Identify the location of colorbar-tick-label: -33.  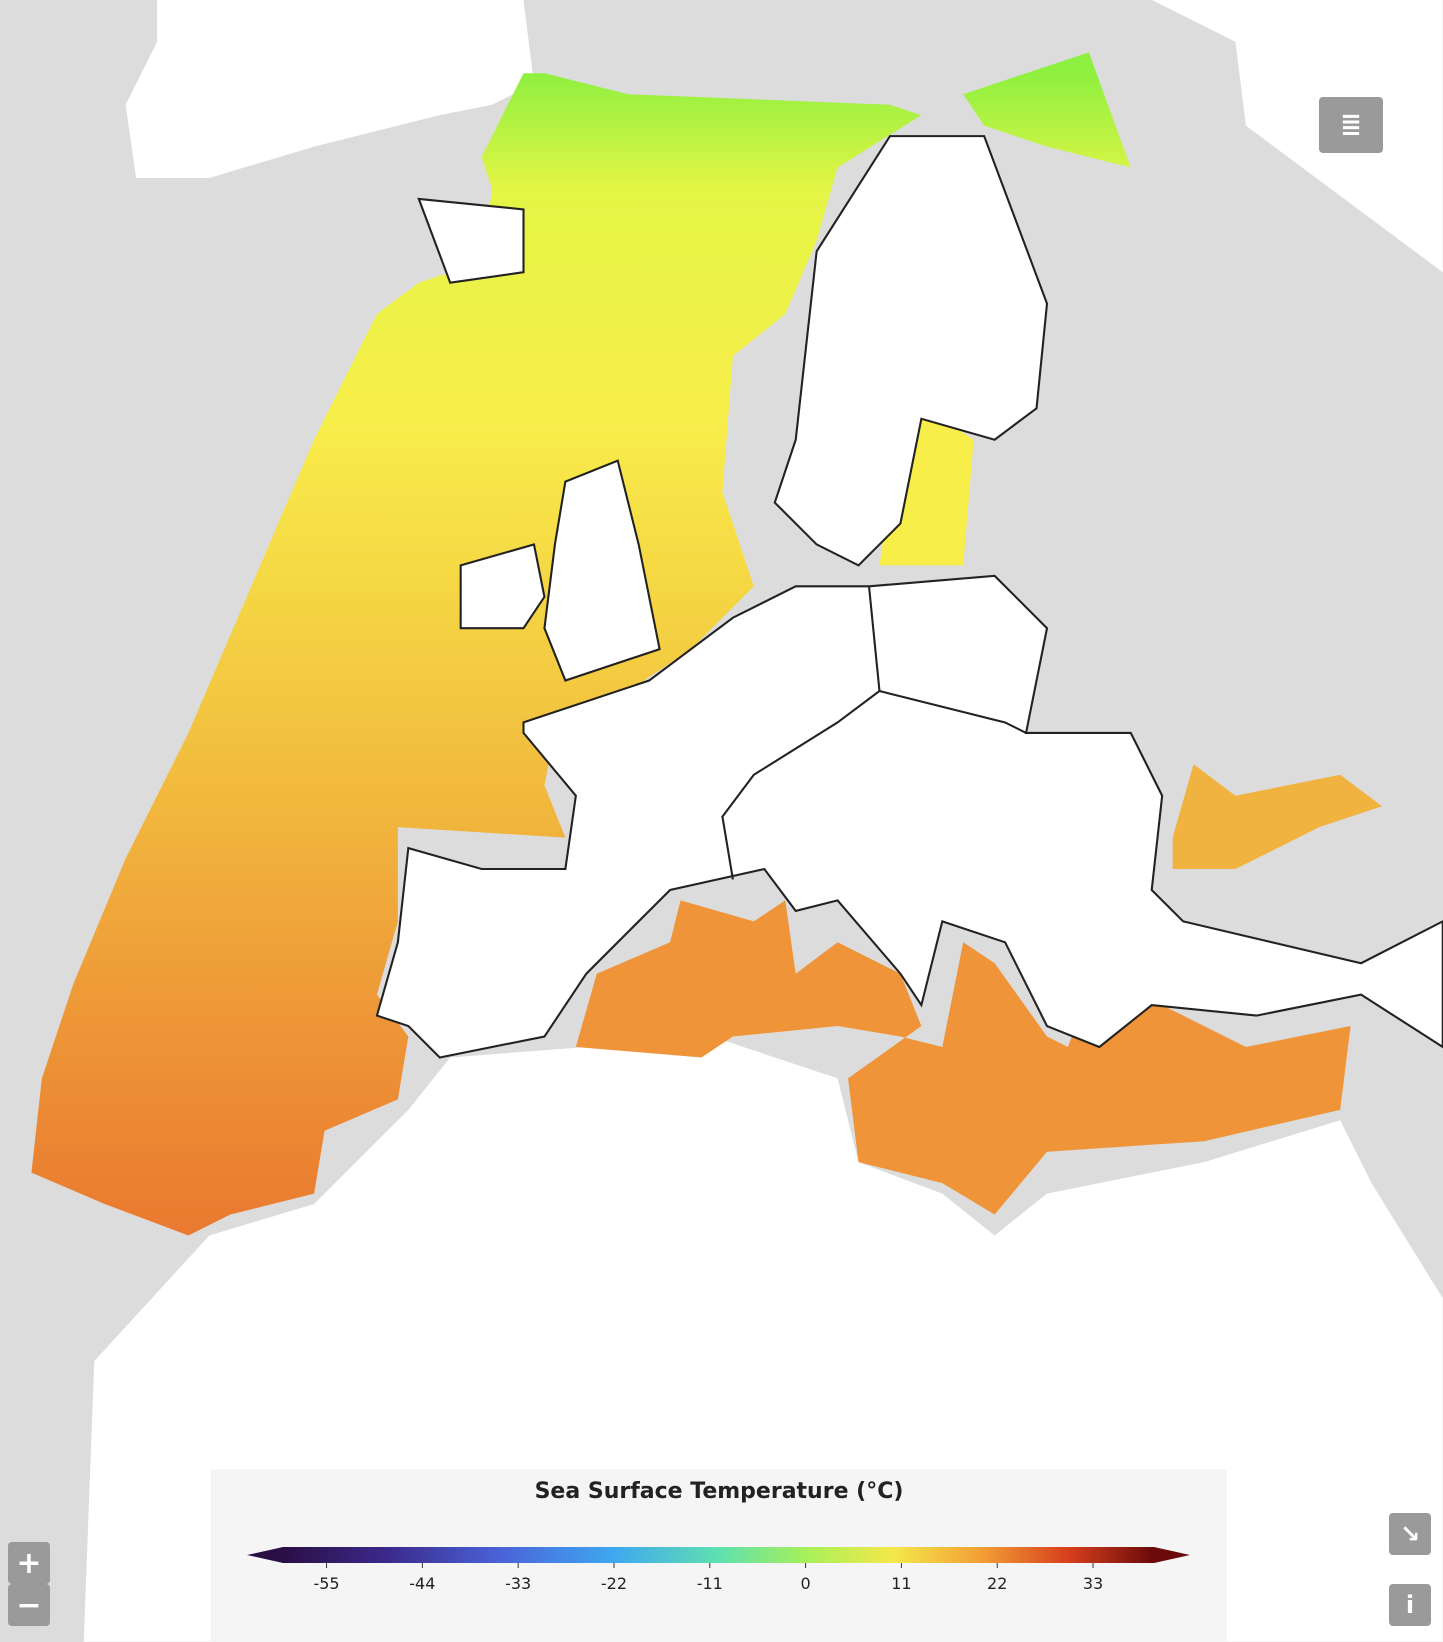
(518, 1583).